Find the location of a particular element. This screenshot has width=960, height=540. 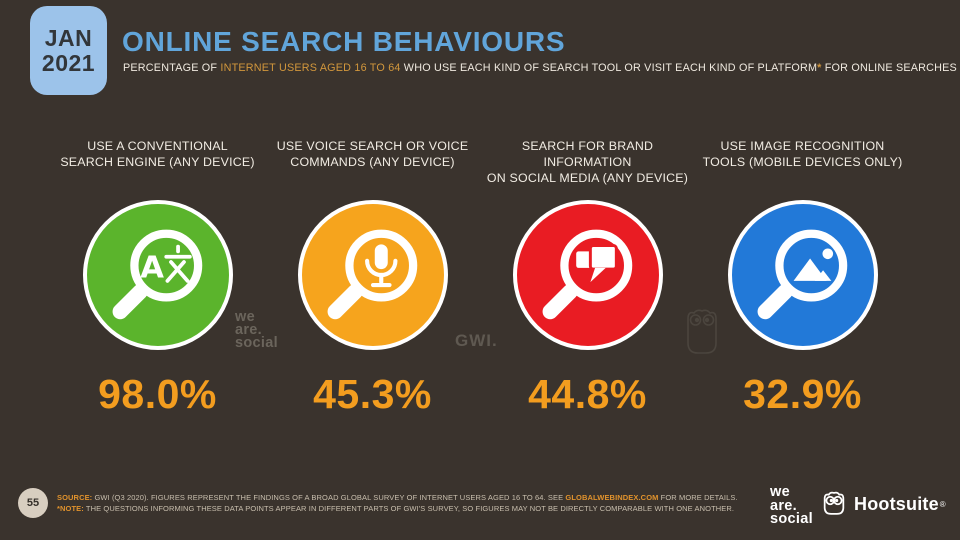

voice-search-icon is located at coordinates (372, 274).